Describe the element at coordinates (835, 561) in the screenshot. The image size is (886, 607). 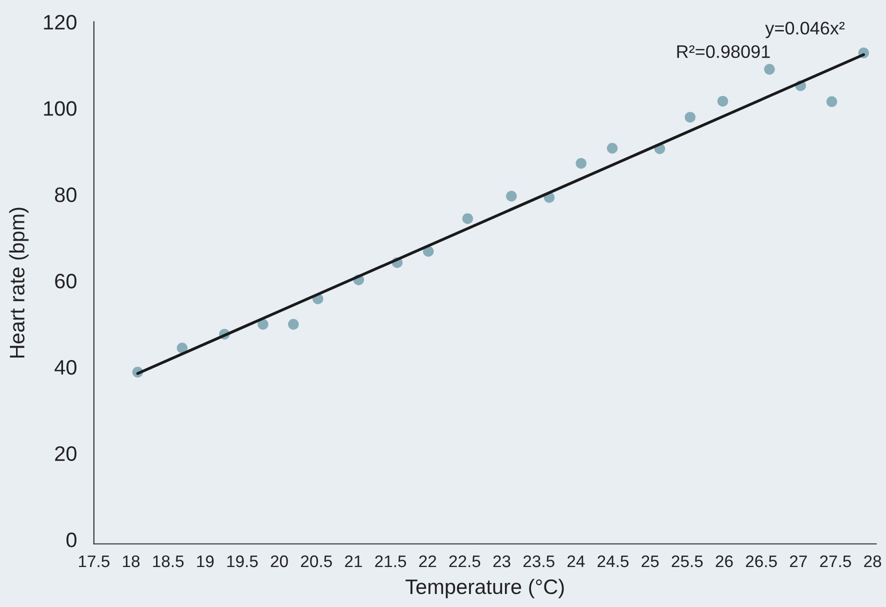
I see `x-tick-label: 27.5` at that location.